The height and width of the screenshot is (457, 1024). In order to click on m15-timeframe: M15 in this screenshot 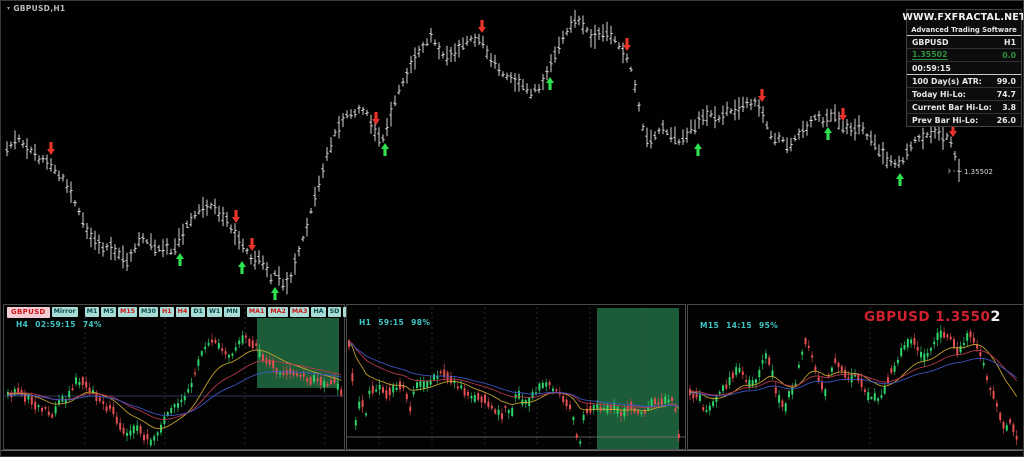, I will do `click(710, 325)`.